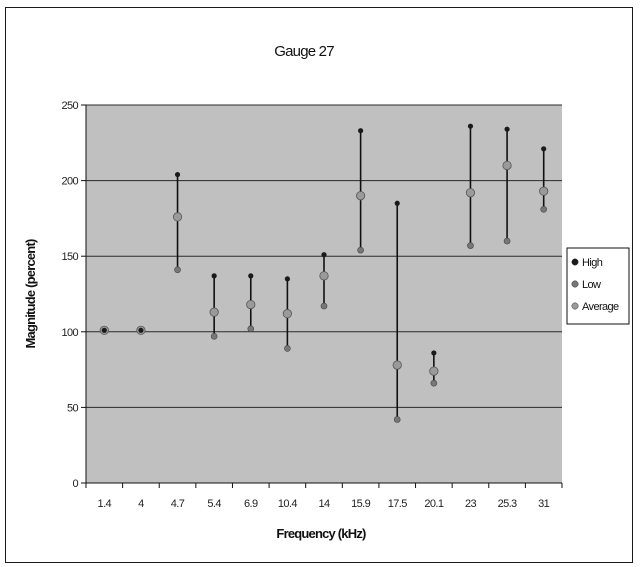 The image size is (640, 567). I want to click on average-point-17.5, so click(397, 365).